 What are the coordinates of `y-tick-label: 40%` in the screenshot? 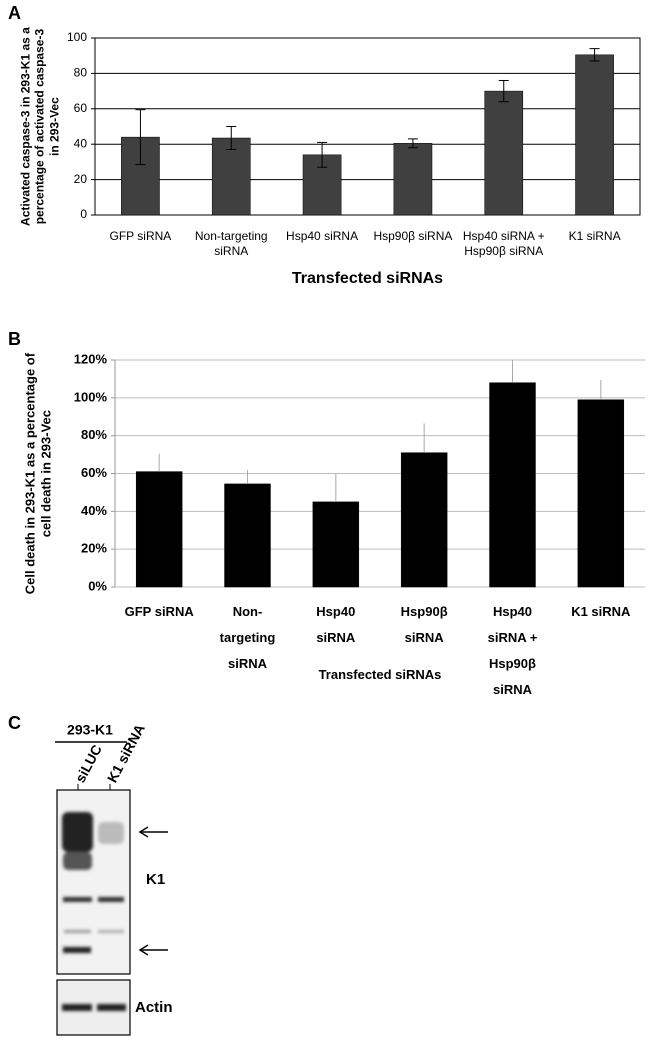 It's located at (94, 510).